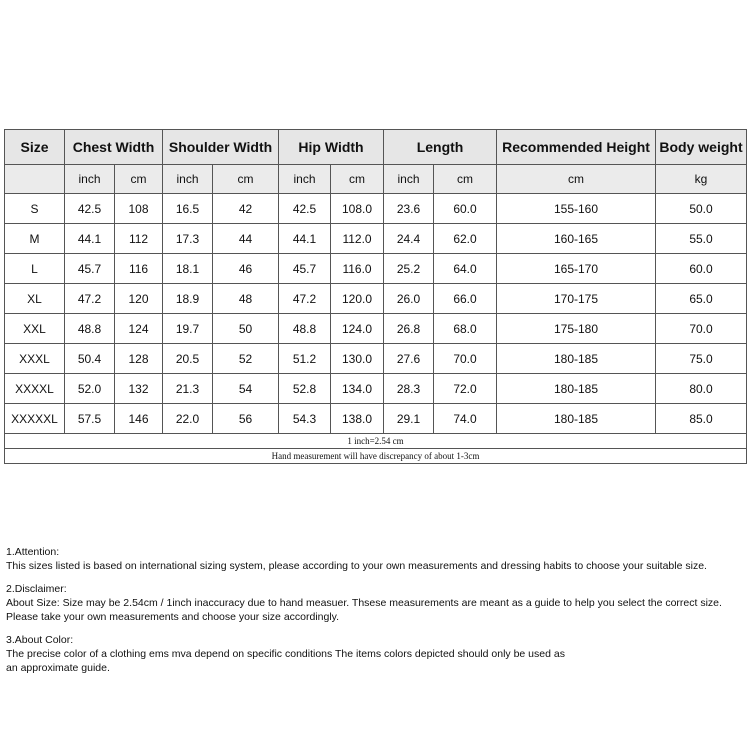 The height and width of the screenshot is (750, 750). I want to click on data-cell: 74.0, so click(465, 418).